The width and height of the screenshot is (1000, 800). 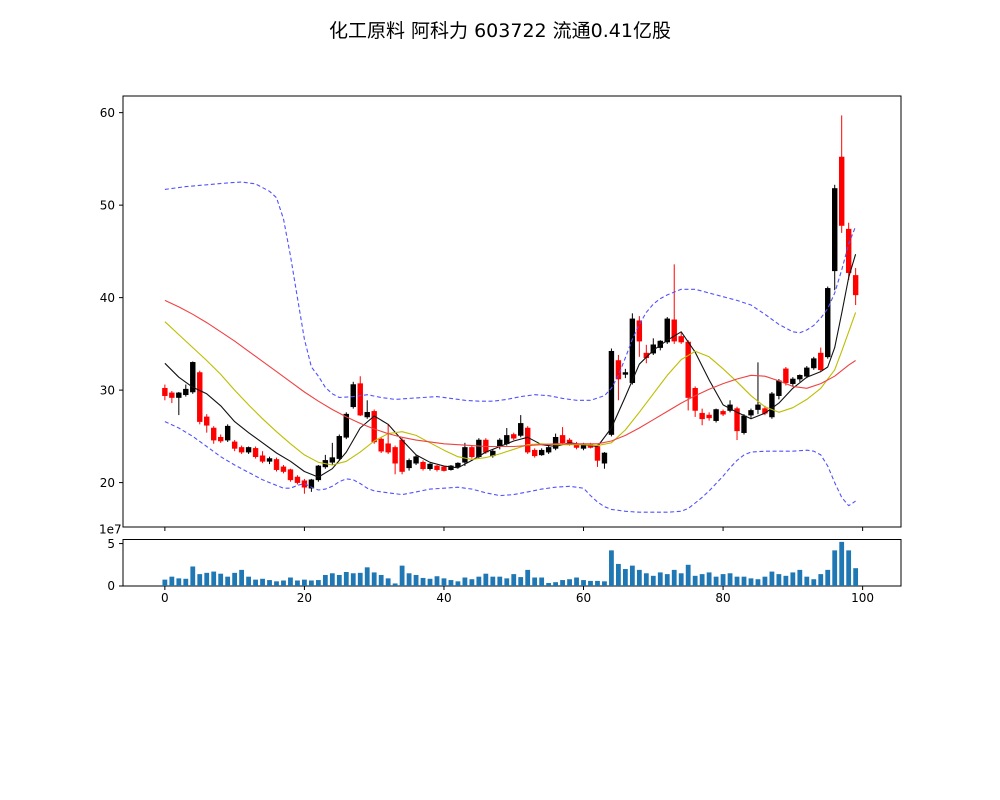 I want to click on x-tick-label: 0, so click(x=165, y=598).